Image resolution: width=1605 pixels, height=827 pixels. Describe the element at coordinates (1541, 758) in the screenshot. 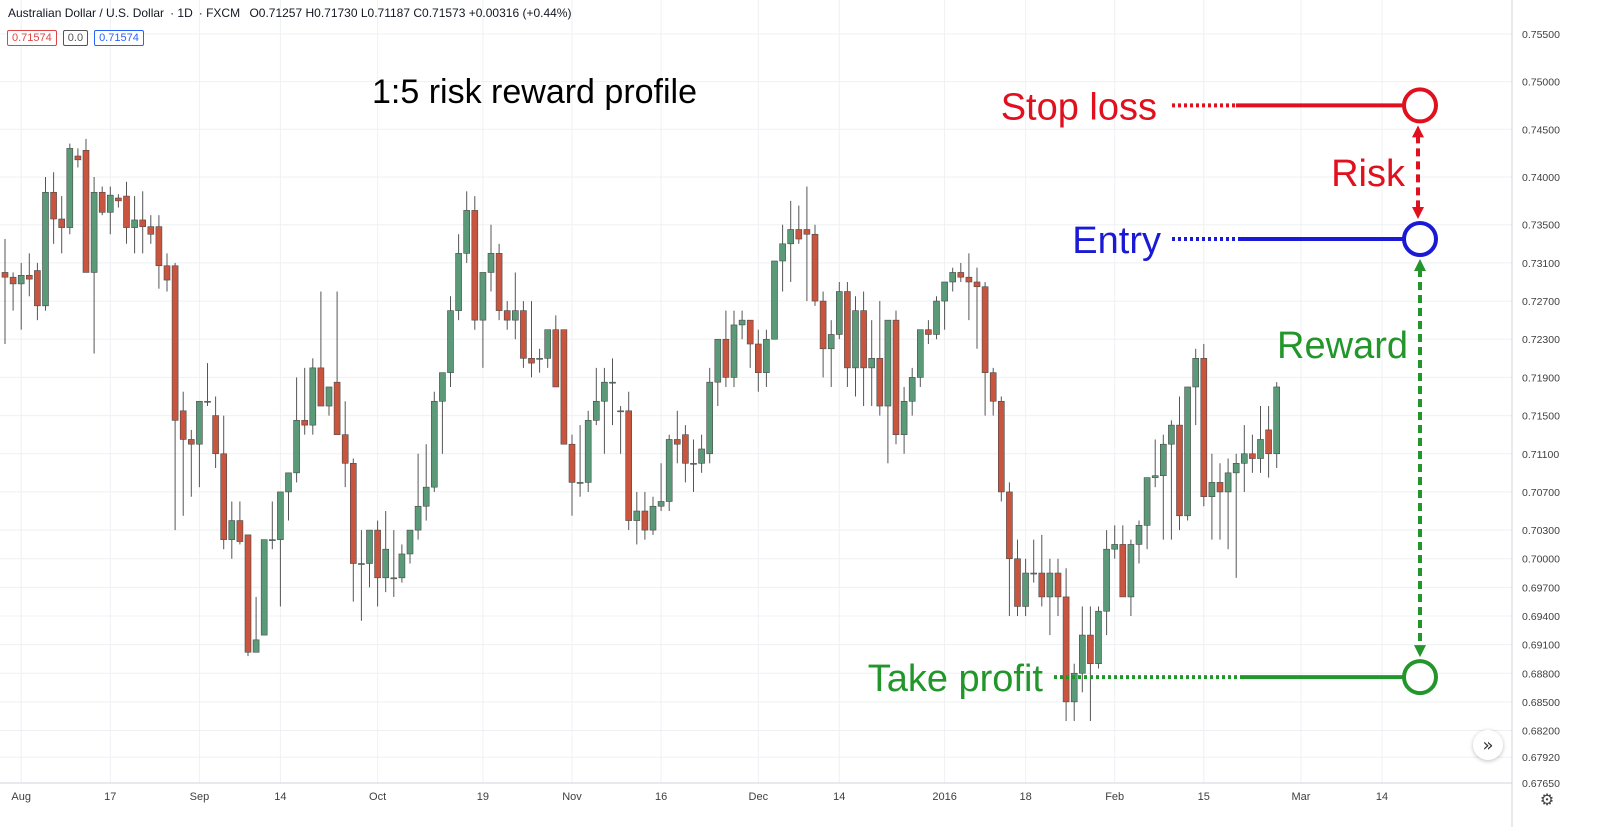

I see `y-tick-label: 0.67920` at that location.